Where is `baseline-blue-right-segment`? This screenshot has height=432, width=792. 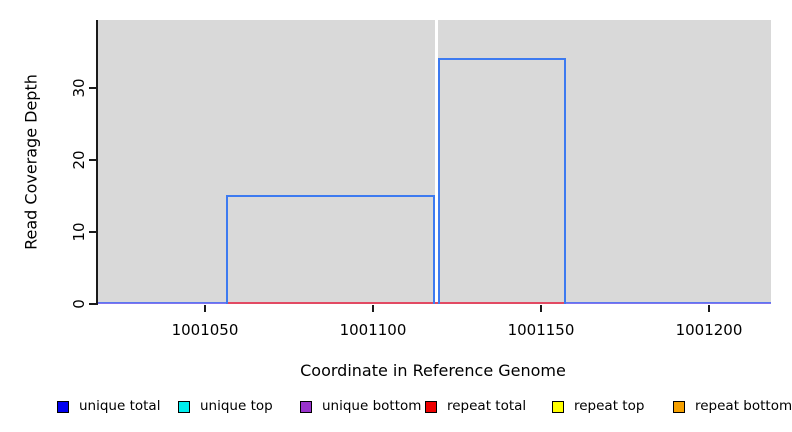
baseline-blue-right-segment is located at coordinates (668, 302).